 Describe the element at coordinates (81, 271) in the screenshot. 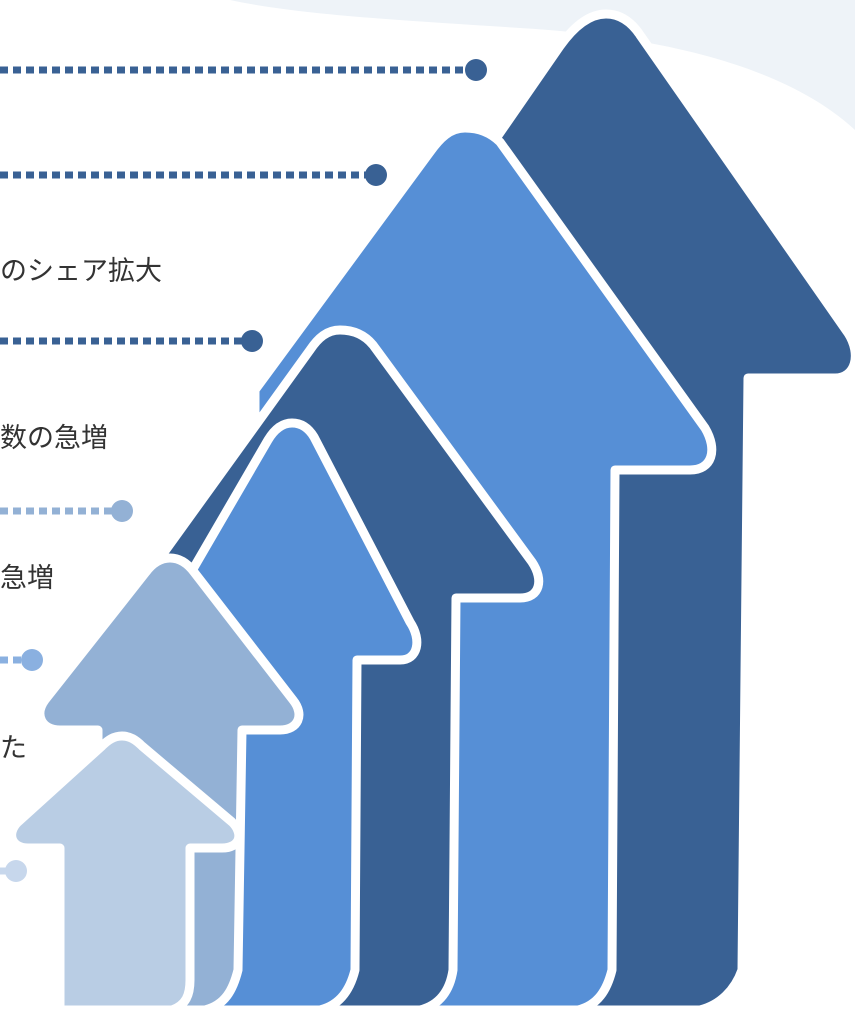

I see `label-share-expansion: のシェア拡大` at that location.